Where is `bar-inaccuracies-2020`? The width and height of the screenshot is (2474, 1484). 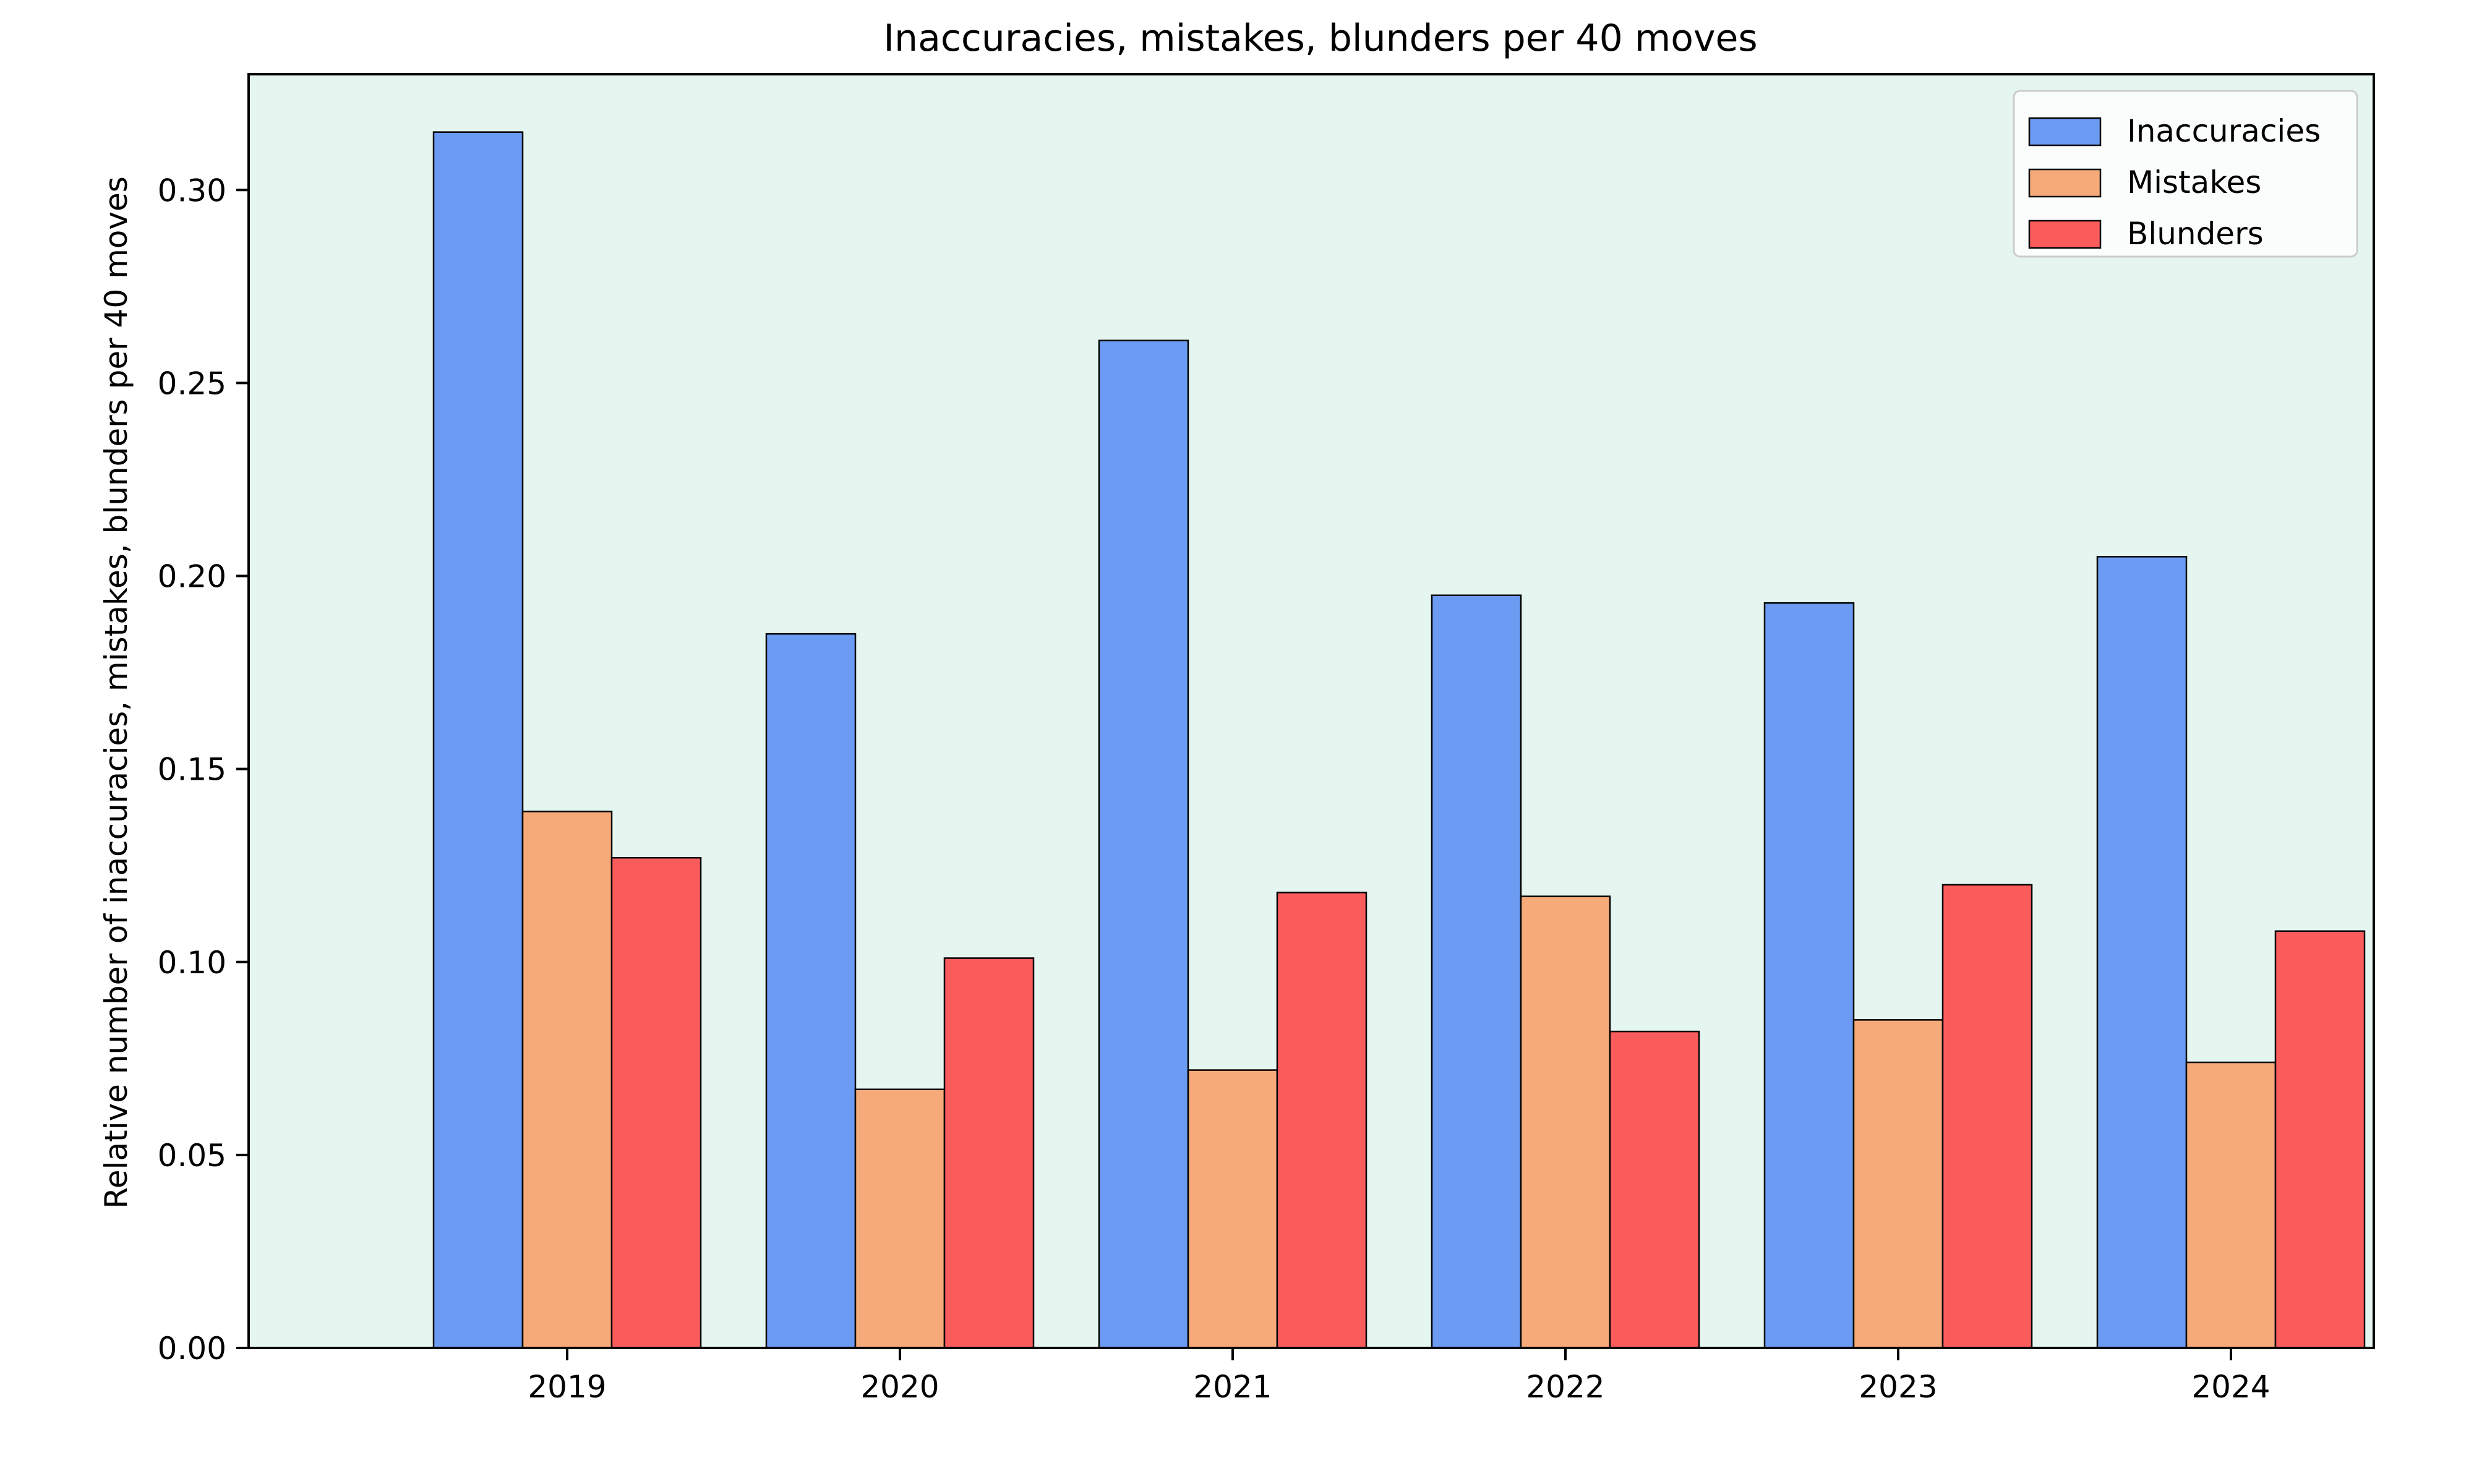
bar-inaccuracies-2020 is located at coordinates (811, 991).